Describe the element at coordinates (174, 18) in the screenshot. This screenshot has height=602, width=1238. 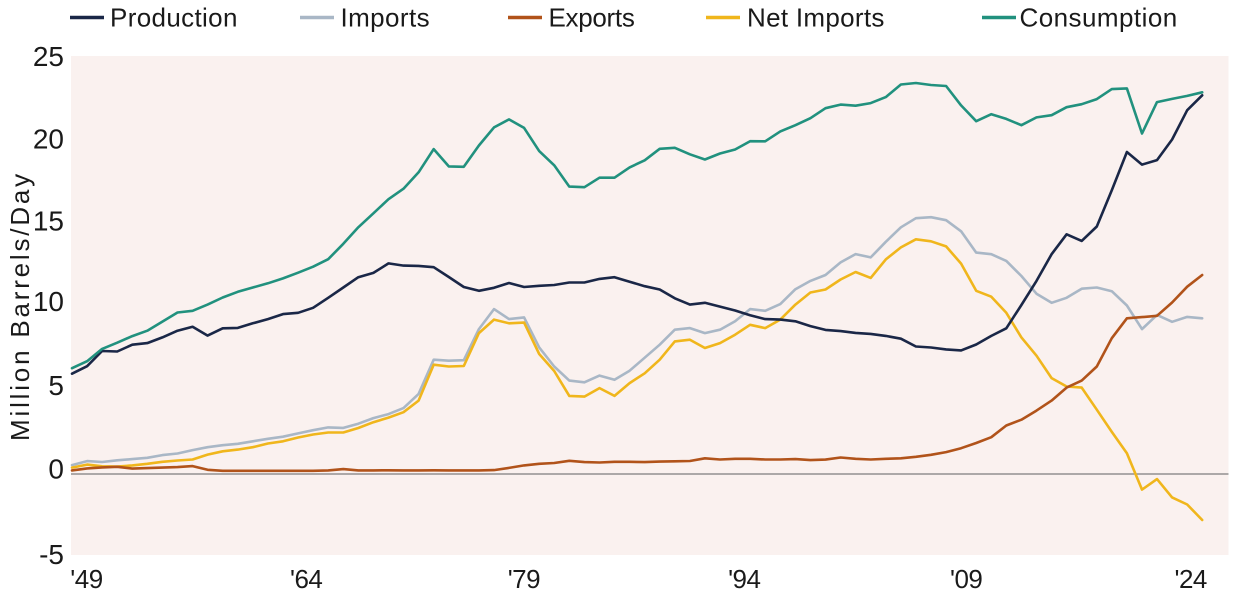
I see `svg-text: Production` at that location.